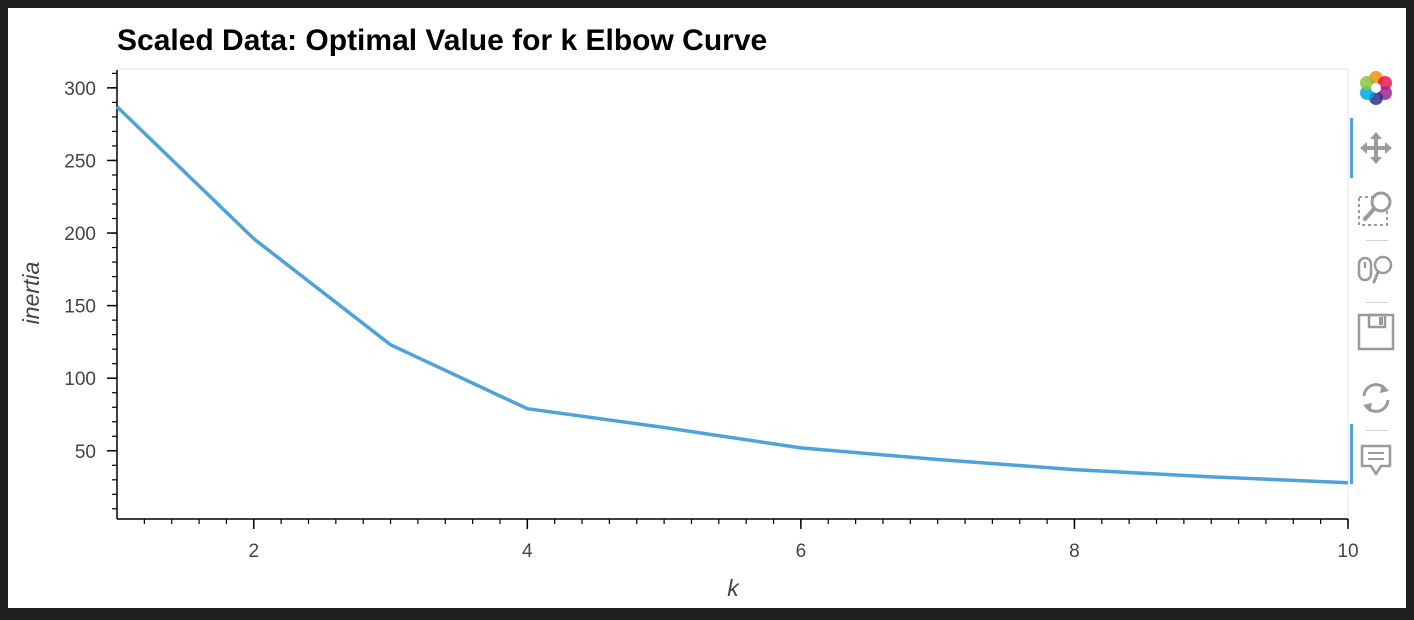 This screenshot has width=1414, height=620. I want to click on x-axis-label: k, so click(733, 588).